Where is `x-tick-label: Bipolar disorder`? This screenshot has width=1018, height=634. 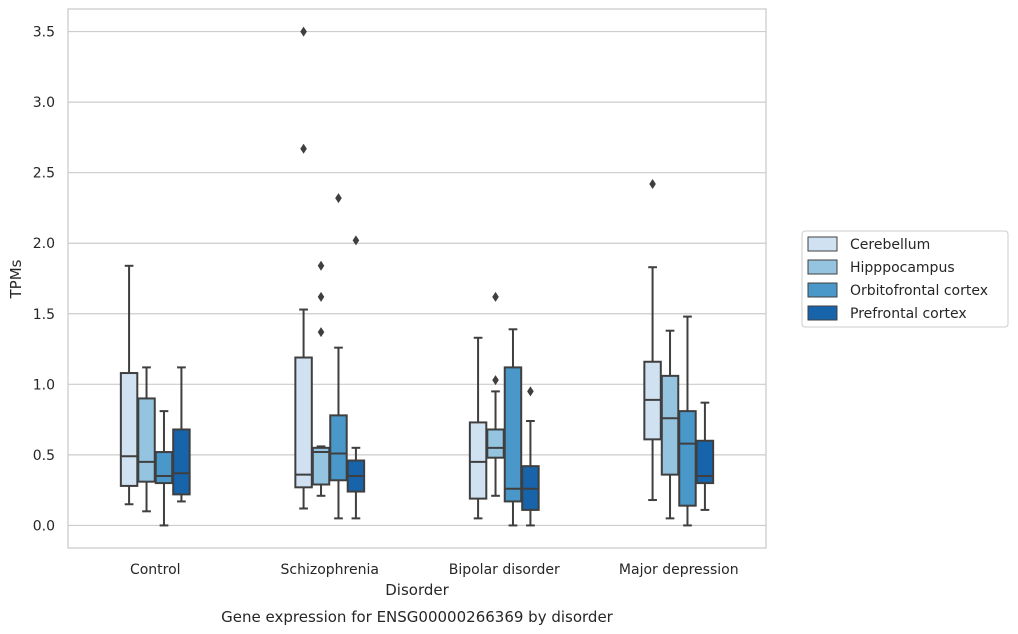 x-tick-label: Bipolar disorder is located at coordinates (504, 570).